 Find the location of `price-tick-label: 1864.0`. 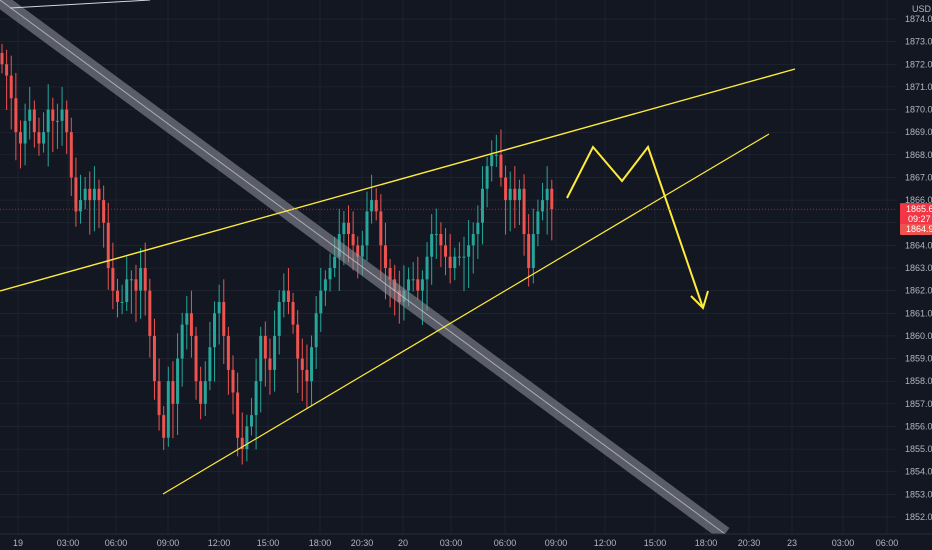

price-tick-label: 1864.0 is located at coordinates (918, 245).